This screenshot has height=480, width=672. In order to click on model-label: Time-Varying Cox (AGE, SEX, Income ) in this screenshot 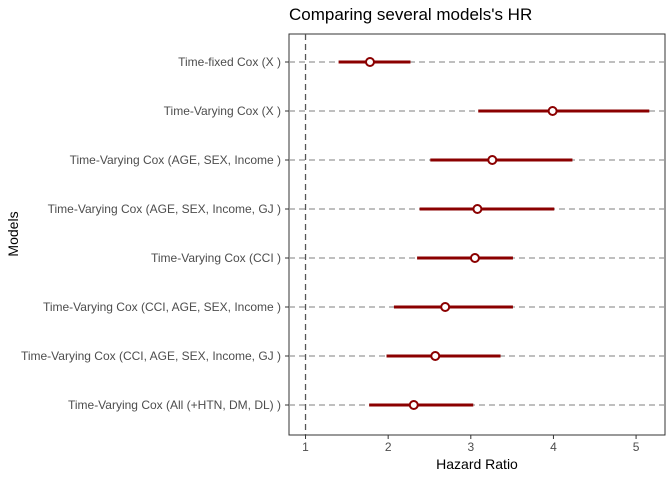, I will do `click(175, 160)`.